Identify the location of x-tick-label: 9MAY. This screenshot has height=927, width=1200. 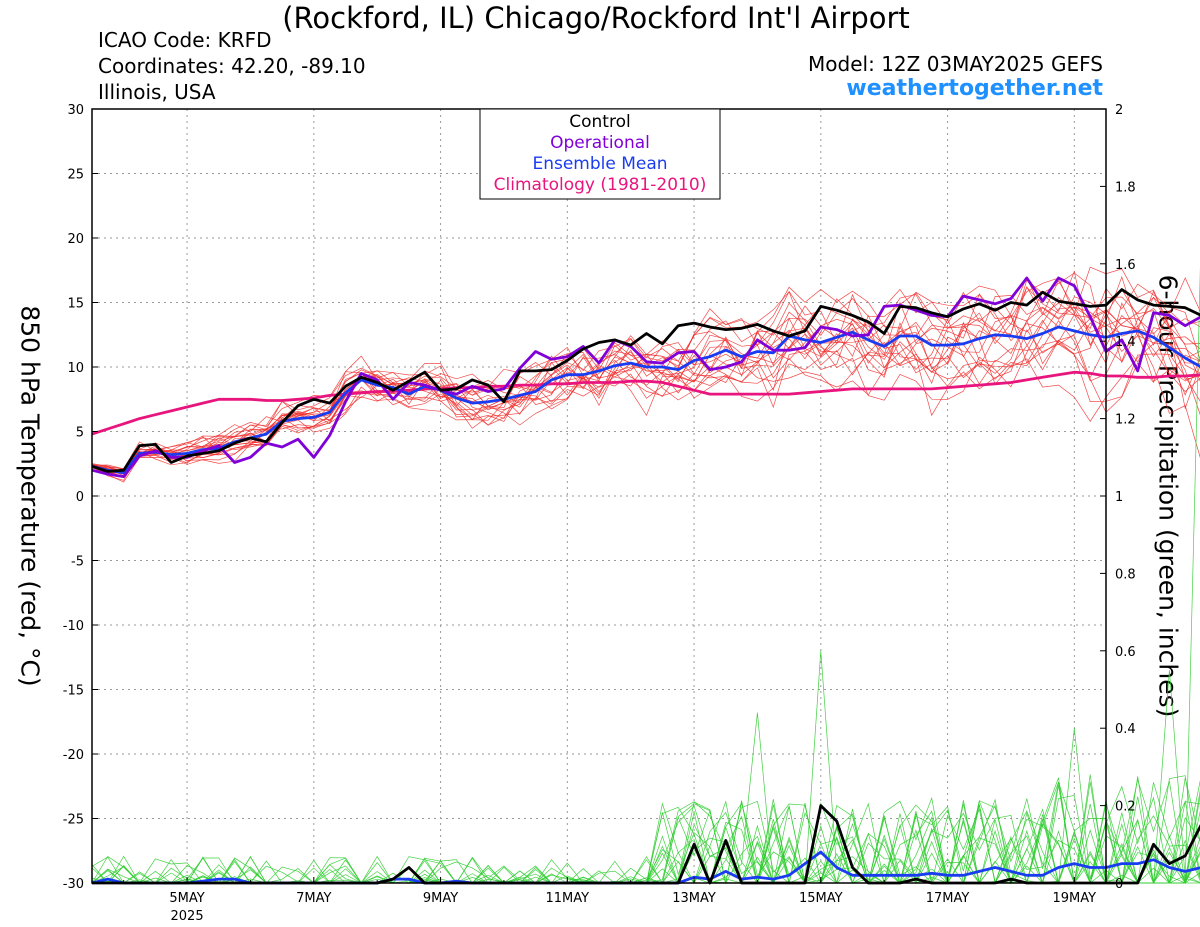
(440, 898).